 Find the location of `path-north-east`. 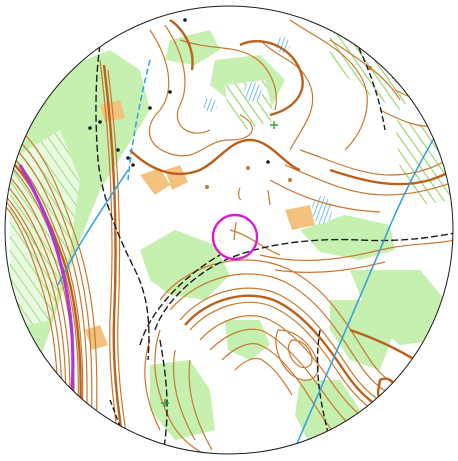

path-north-east is located at coordinates (370, 85).